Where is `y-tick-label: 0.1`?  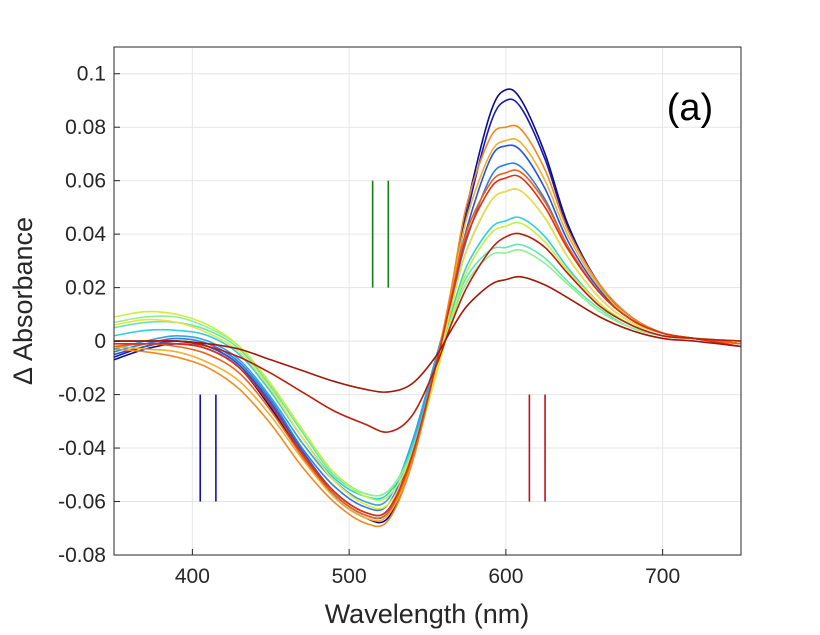
y-tick-label: 0.1 is located at coordinates (91, 74).